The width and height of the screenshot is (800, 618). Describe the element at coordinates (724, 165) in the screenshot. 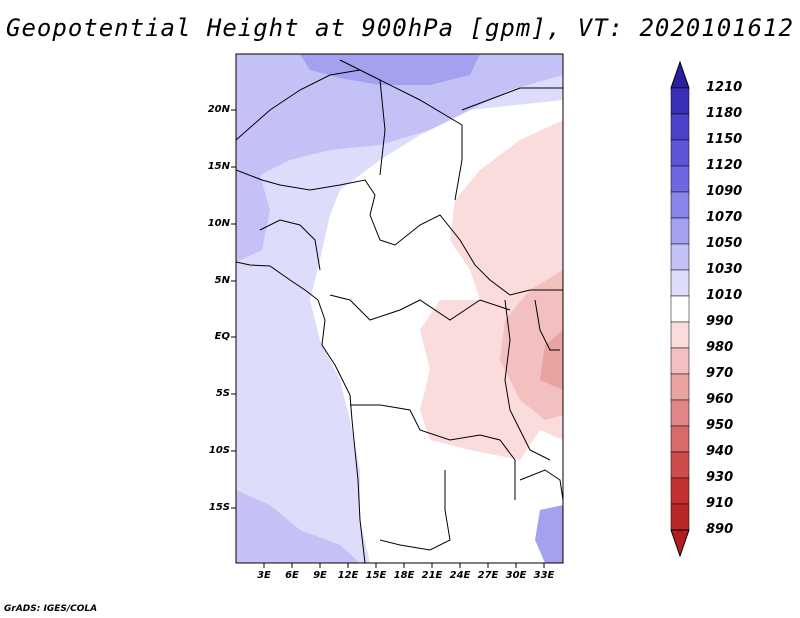

I see `colorbar-label: 1120` at that location.